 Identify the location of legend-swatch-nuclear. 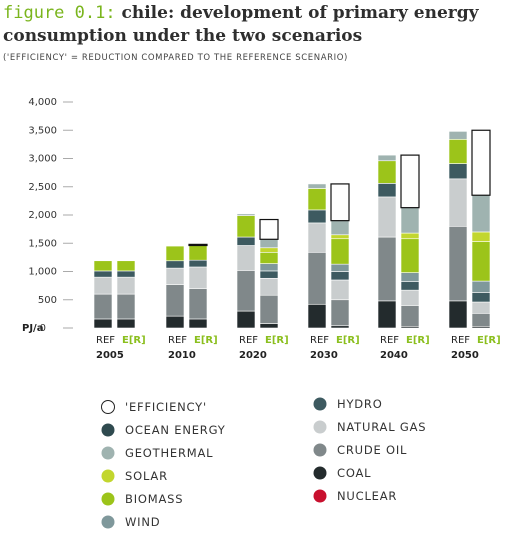
(320, 496).